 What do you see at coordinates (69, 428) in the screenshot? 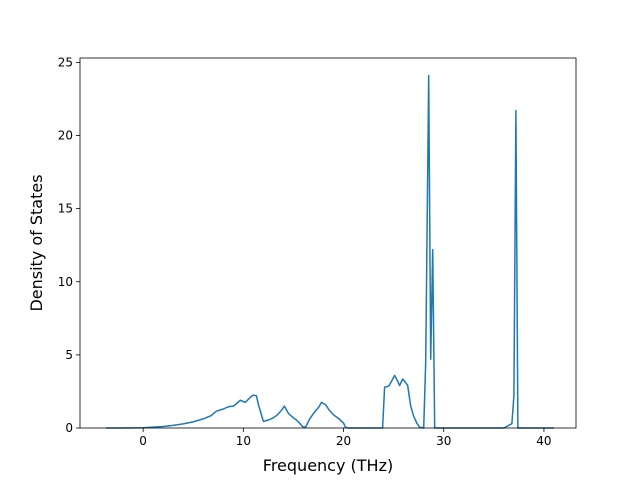
I see `y-tick-label: 0` at bounding box center [69, 428].